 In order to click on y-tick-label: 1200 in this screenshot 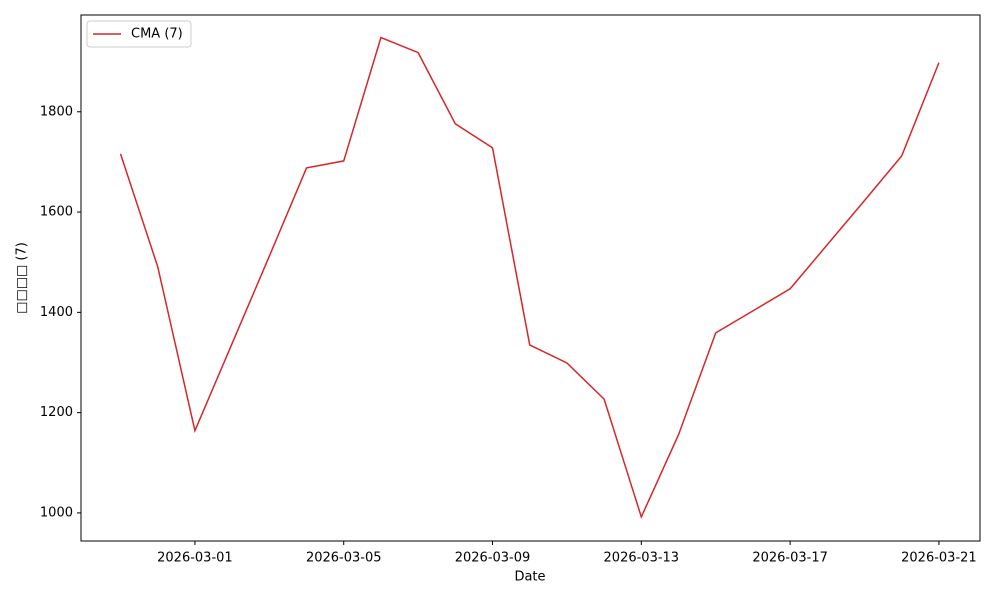, I will do `click(56, 412)`.